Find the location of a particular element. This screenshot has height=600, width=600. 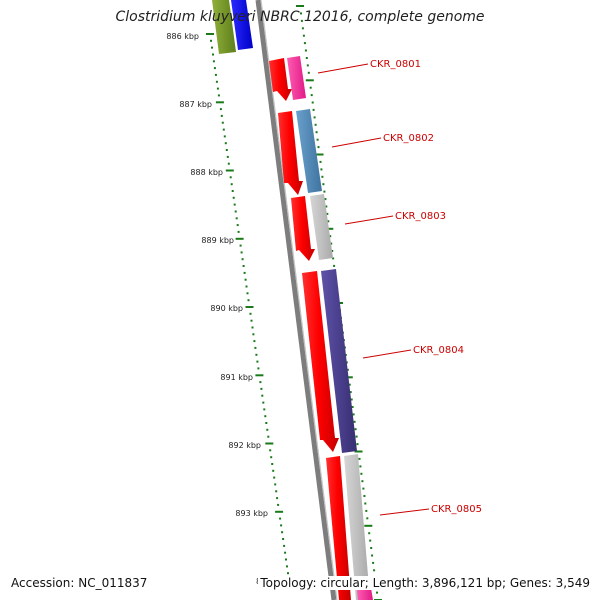

genome-backbone is located at coordinates (296, 300).